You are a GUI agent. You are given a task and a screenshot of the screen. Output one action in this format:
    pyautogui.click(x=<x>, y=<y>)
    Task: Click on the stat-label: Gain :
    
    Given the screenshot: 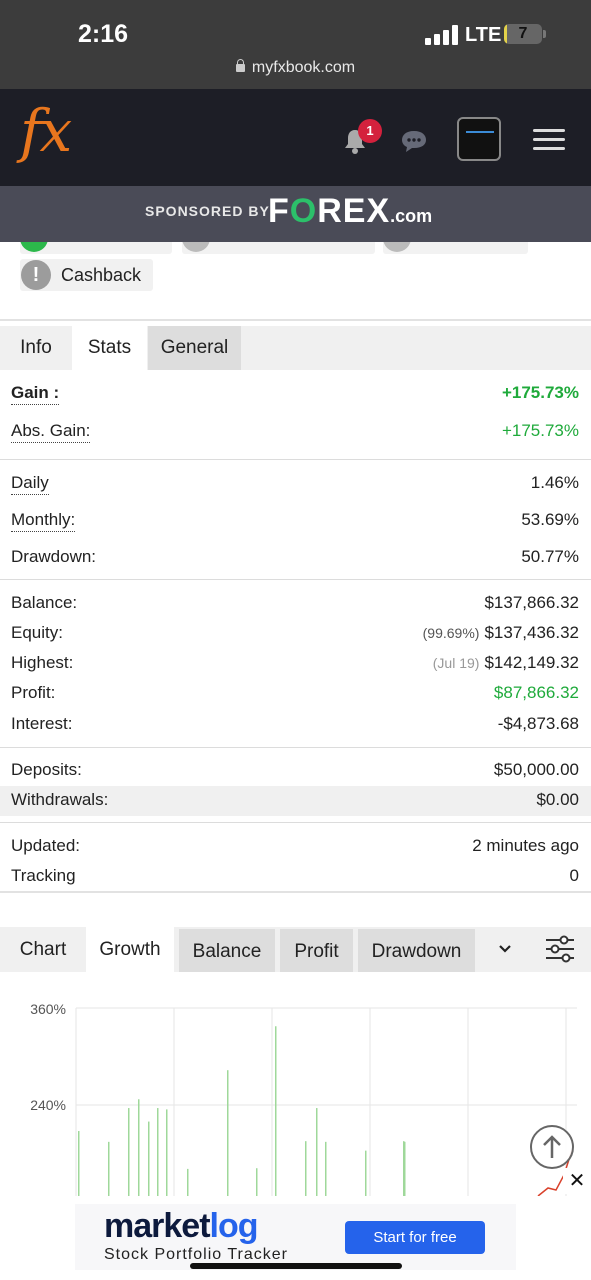 What is the action you would take?
    pyautogui.click(x=35, y=394)
    